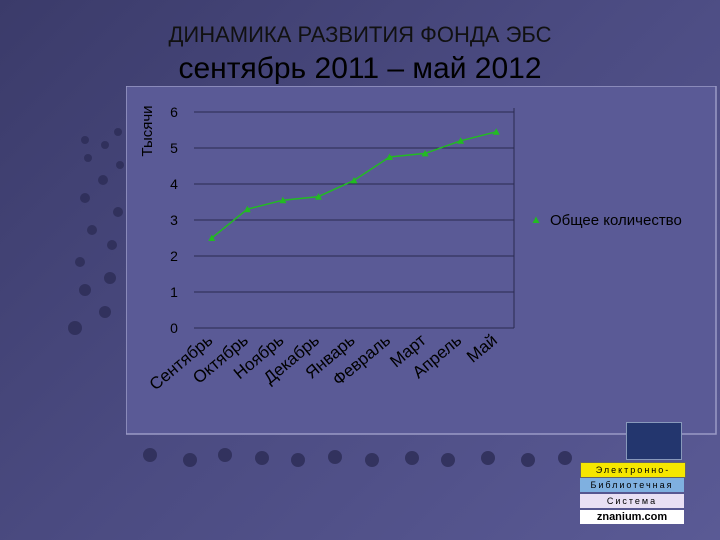  Describe the element at coordinates (174, 220) in the screenshot. I see `y-tick-label: 3` at that location.